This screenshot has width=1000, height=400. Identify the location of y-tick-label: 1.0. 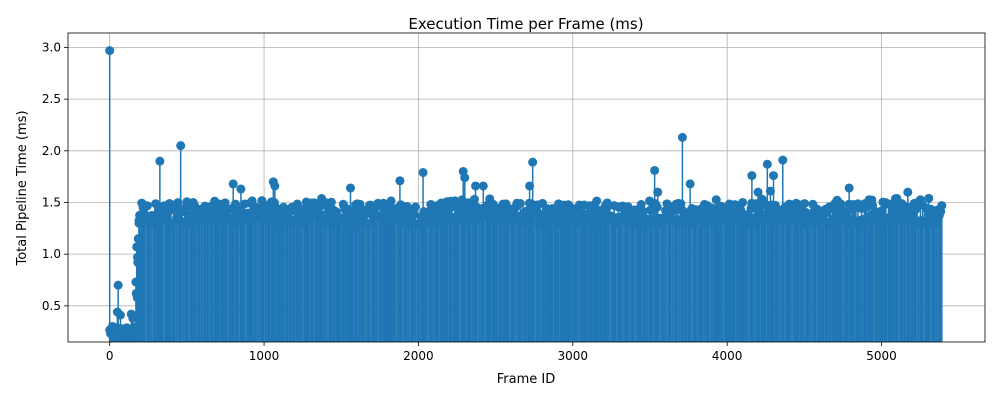
(51, 254).